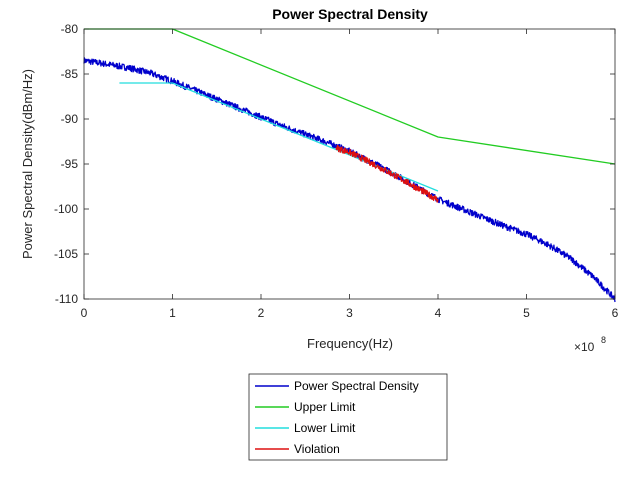  What do you see at coordinates (317, 449) in the screenshot?
I see `legend-label: Violation` at bounding box center [317, 449].